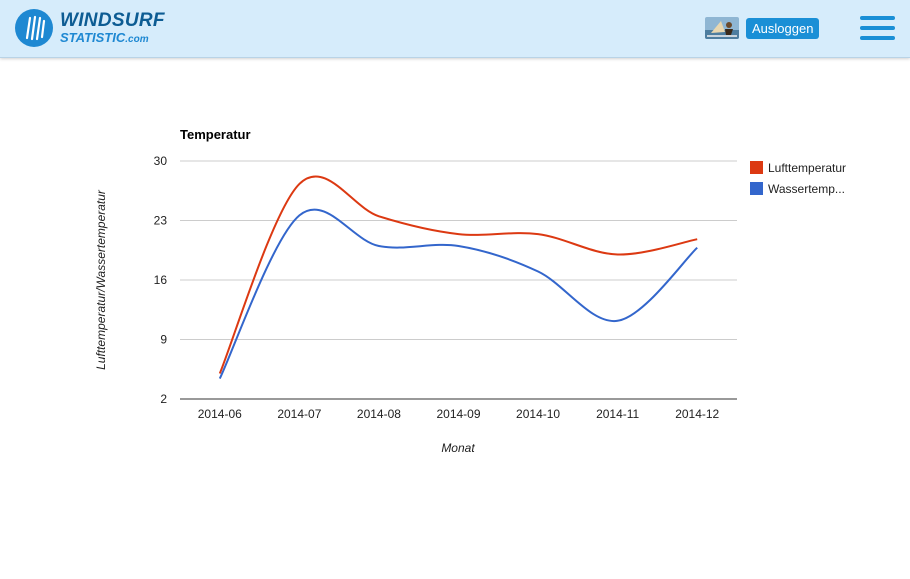 The width and height of the screenshot is (910, 579). What do you see at coordinates (697, 414) in the screenshot?
I see `x-tick-label: 2014-12` at bounding box center [697, 414].